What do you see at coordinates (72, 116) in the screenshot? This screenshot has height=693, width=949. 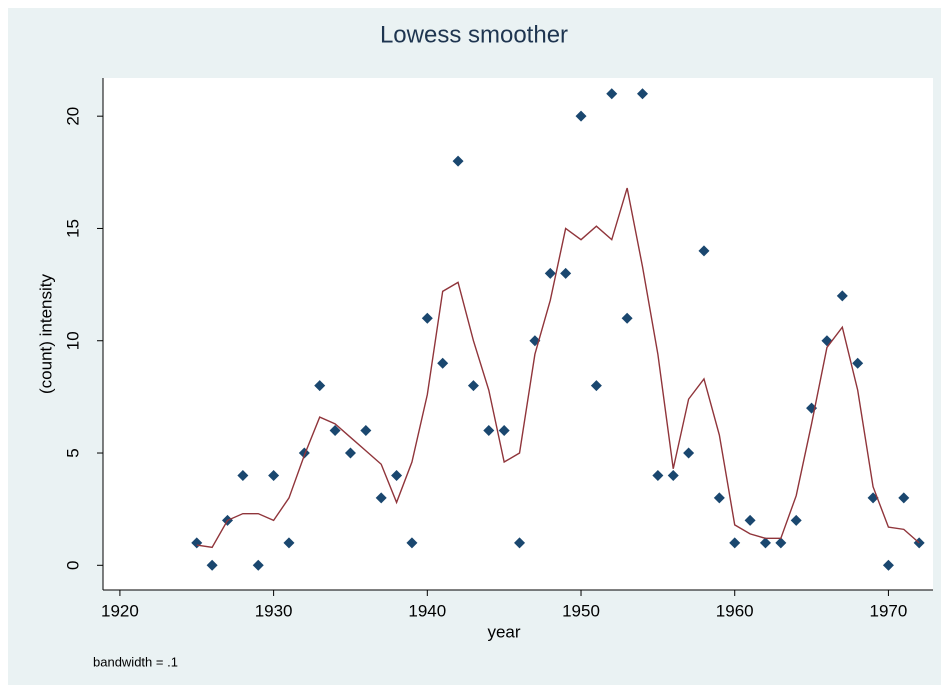 I see `y-tick-label: 20` at bounding box center [72, 116].